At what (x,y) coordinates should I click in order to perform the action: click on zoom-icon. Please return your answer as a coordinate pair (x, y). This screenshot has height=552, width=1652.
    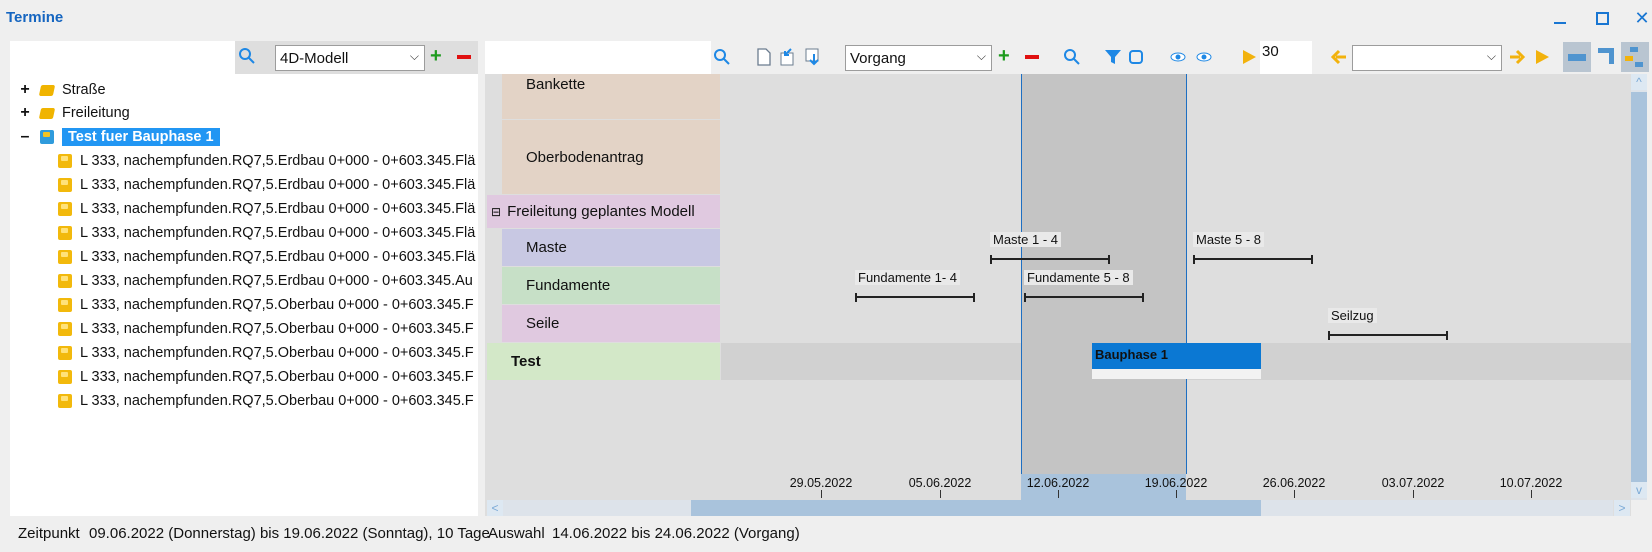
    Looking at the image, I should click on (1072, 57).